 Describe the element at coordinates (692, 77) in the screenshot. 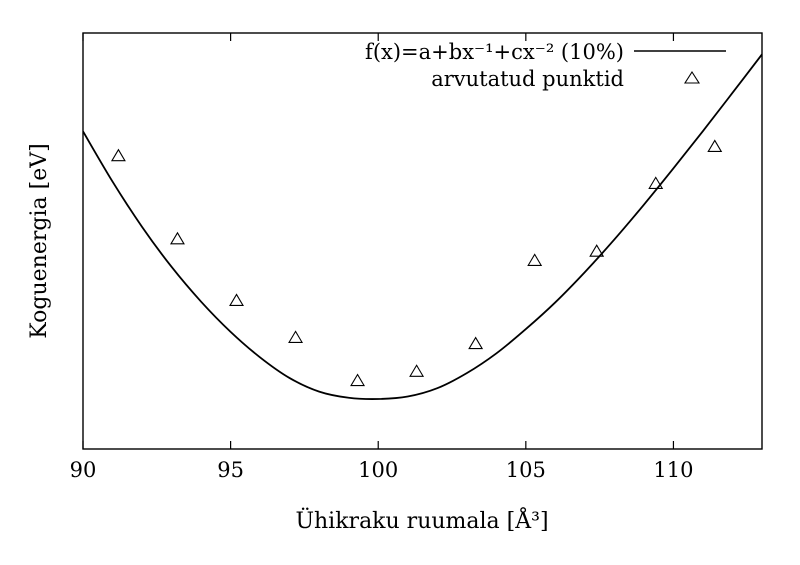

I see `legend-swatch-points-marker` at that location.